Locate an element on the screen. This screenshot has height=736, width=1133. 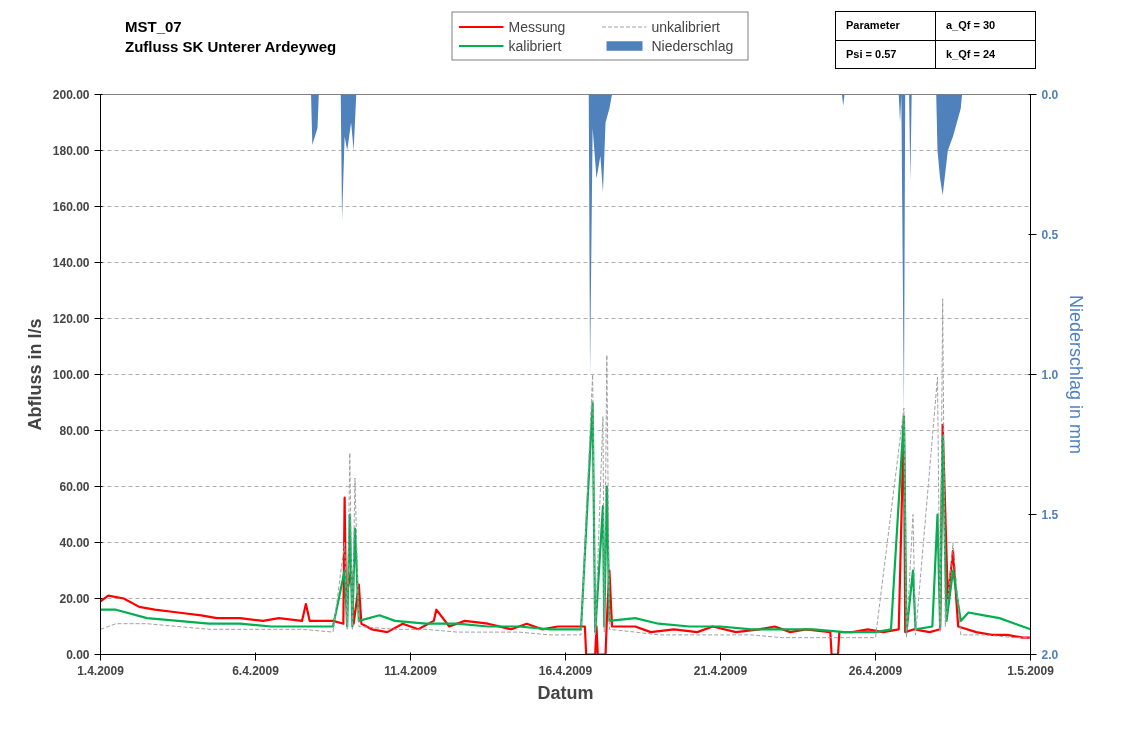
legend-label: Messung is located at coordinates (537, 26).